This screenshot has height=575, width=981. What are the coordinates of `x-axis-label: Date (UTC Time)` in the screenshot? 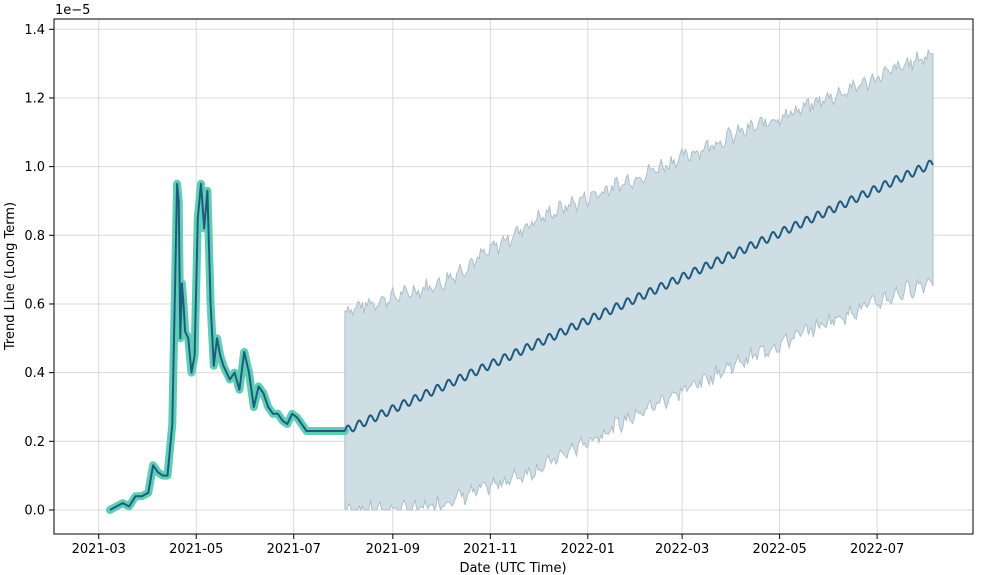 It's located at (512, 568).